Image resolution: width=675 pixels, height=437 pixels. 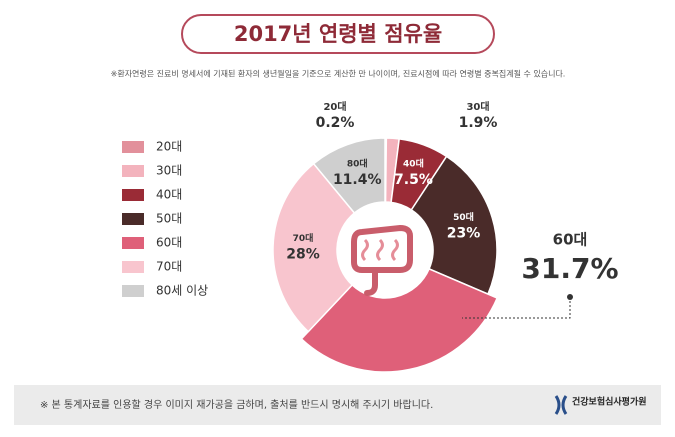 What do you see at coordinates (413, 180) in the screenshot?
I see `value-label: 7.5%` at bounding box center [413, 180].